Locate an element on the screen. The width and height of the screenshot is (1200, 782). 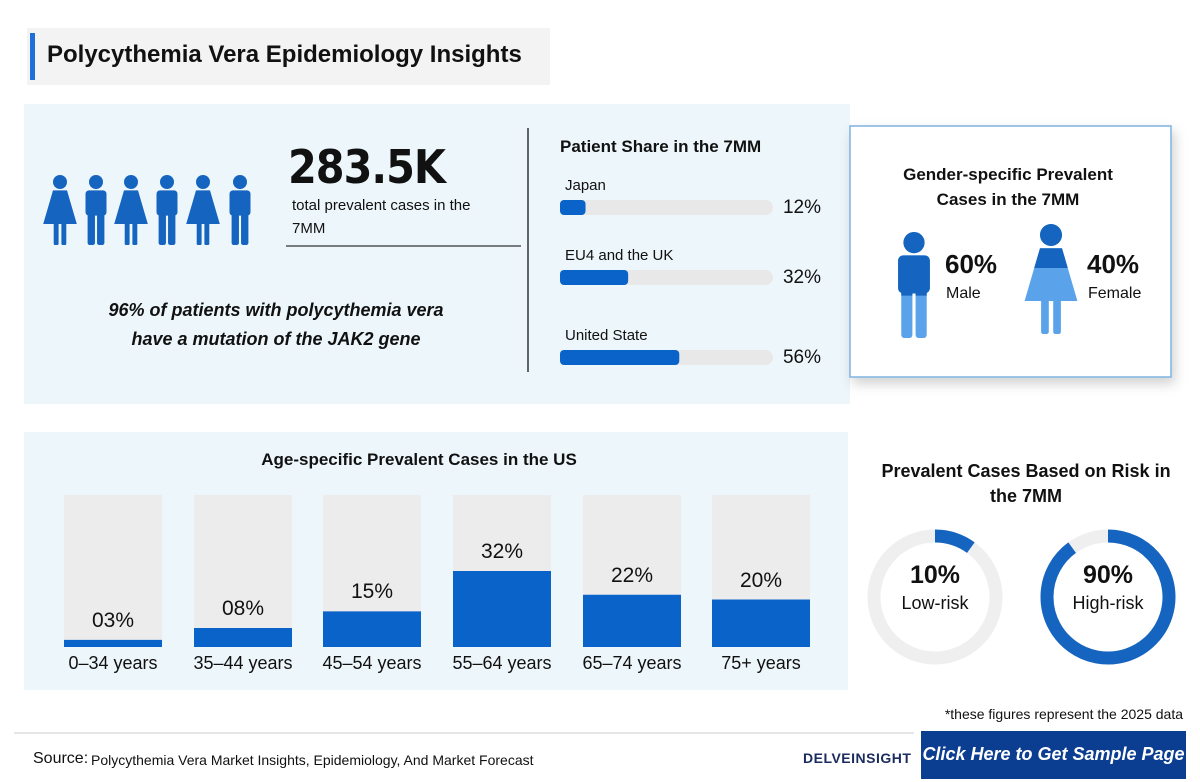
category-label: United State is located at coordinates (606, 335).